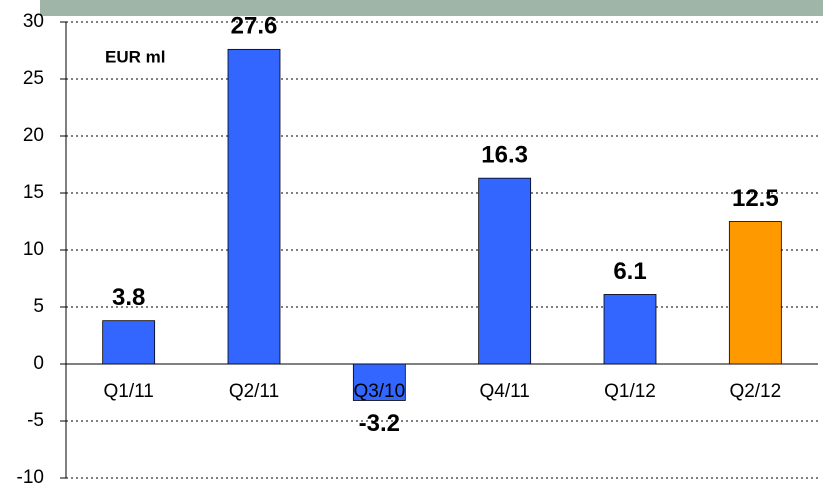  What do you see at coordinates (128, 297) in the screenshot?
I see `value-label: 3.8` at bounding box center [128, 297].